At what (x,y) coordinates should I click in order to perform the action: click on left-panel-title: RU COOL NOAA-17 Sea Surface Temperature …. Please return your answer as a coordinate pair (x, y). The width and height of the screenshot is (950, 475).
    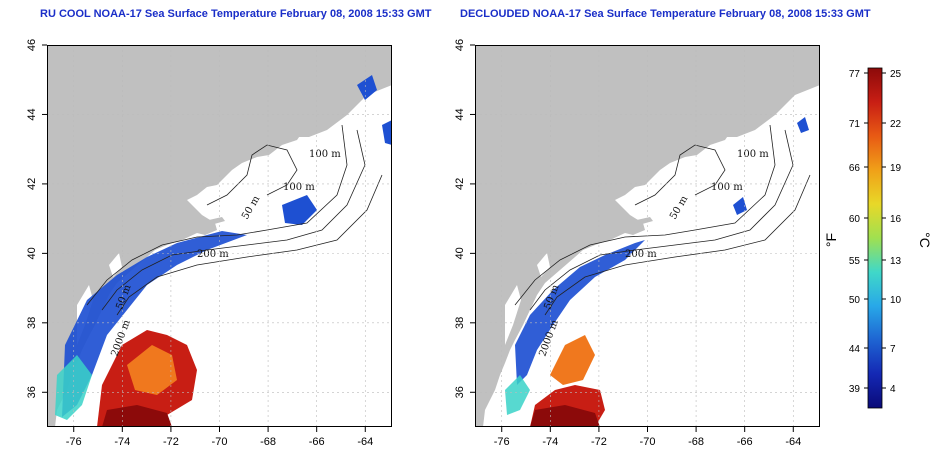
    Looking at the image, I should click on (236, 14).